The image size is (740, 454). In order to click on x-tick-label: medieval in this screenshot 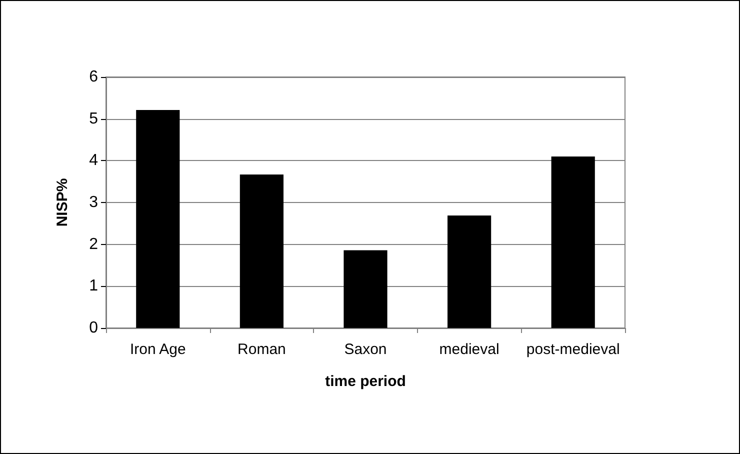, I will do `click(469, 349)`.